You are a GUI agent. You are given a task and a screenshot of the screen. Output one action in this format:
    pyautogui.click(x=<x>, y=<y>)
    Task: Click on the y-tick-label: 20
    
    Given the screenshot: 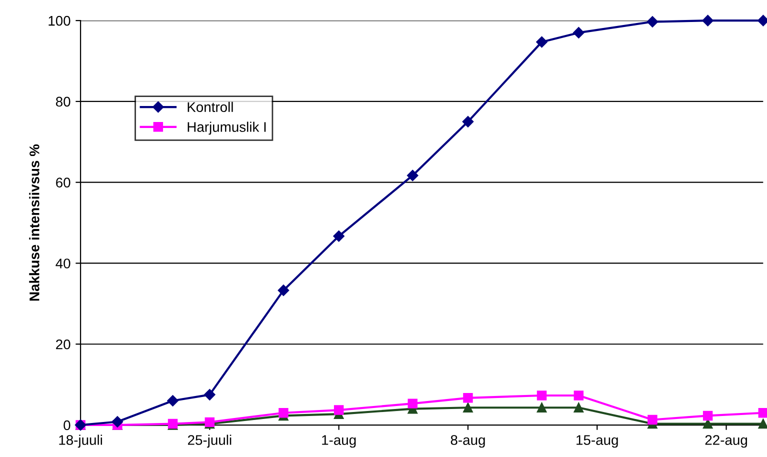 What is the action you would take?
    pyautogui.click(x=63, y=344)
    